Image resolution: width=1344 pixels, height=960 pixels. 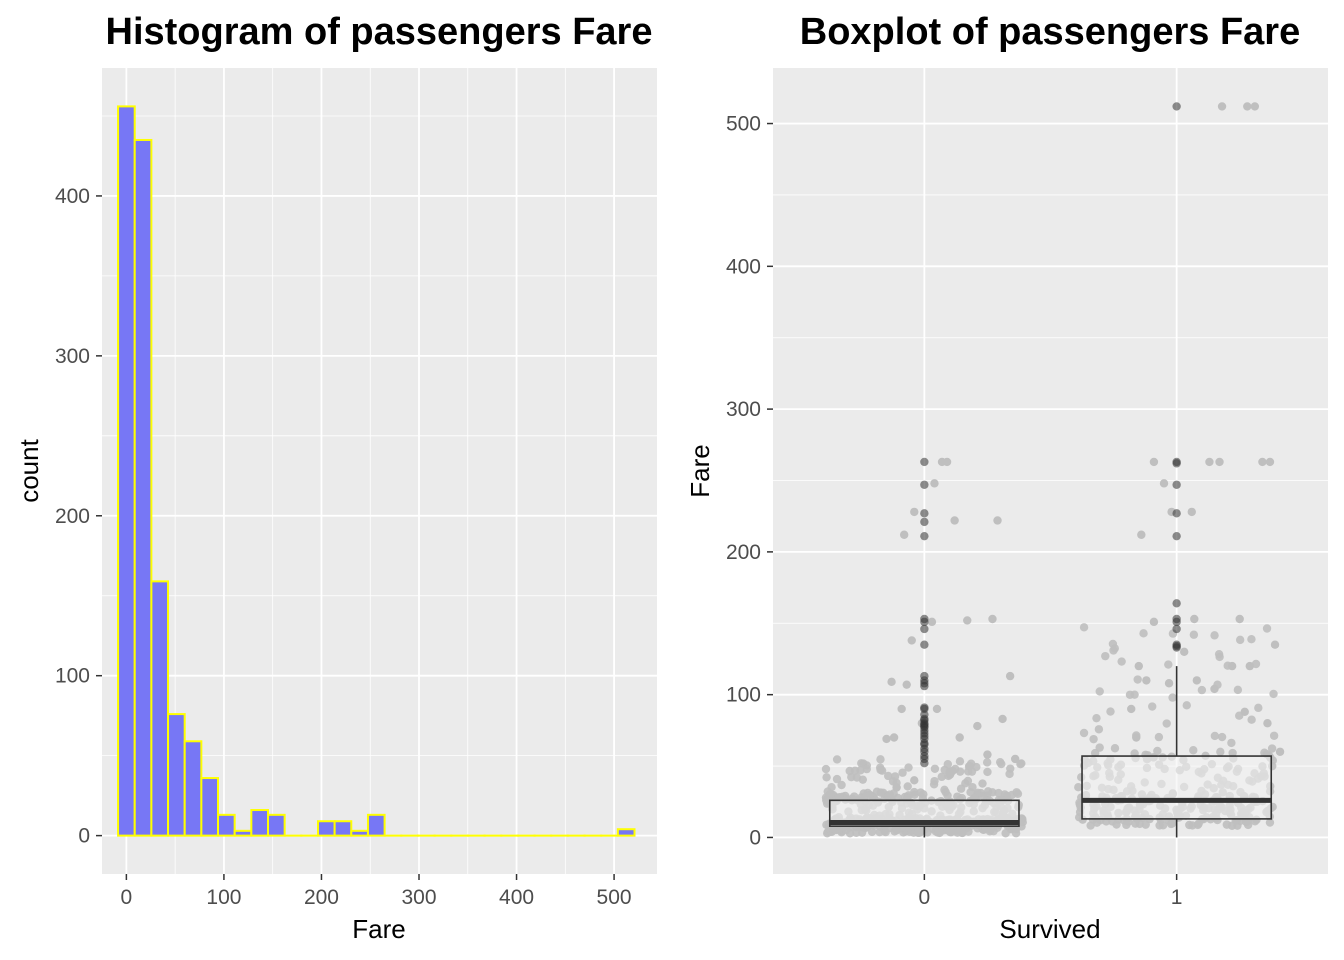 What do you see at coordinates (72, 356) in the screenshot?
I see `histogram-y-tick-label: 300` at bounding box center [72, 356].